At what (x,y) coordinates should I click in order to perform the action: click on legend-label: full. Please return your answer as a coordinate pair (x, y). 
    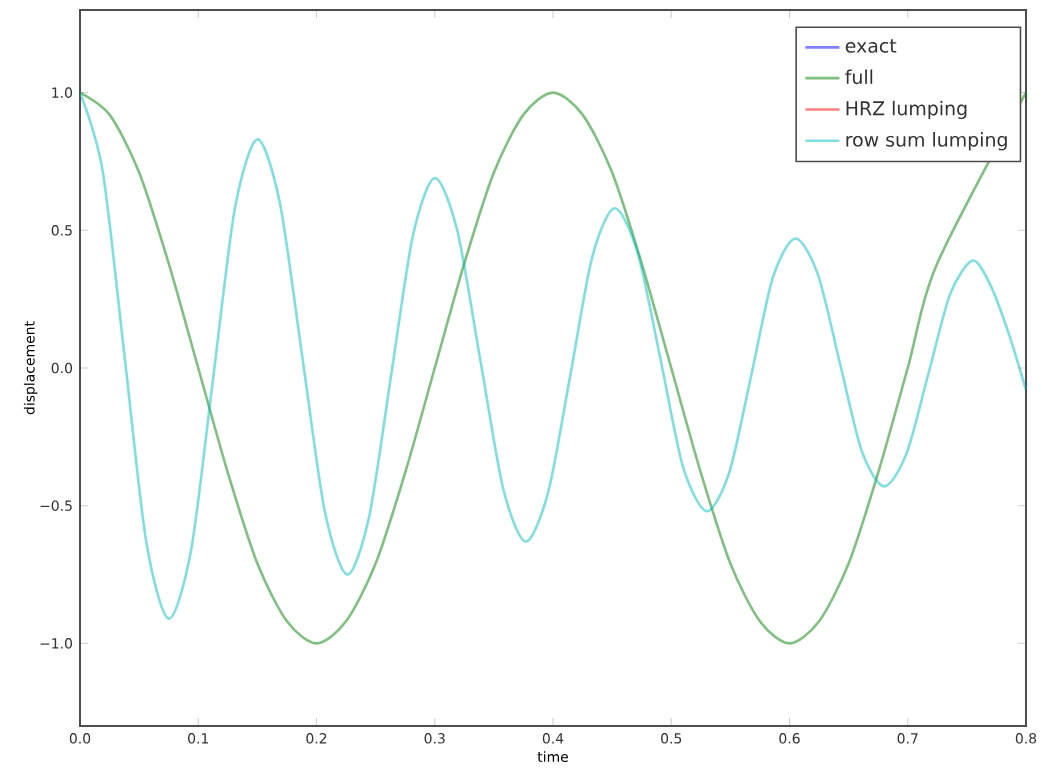
    Looking at the image, I should click on (859, 77).